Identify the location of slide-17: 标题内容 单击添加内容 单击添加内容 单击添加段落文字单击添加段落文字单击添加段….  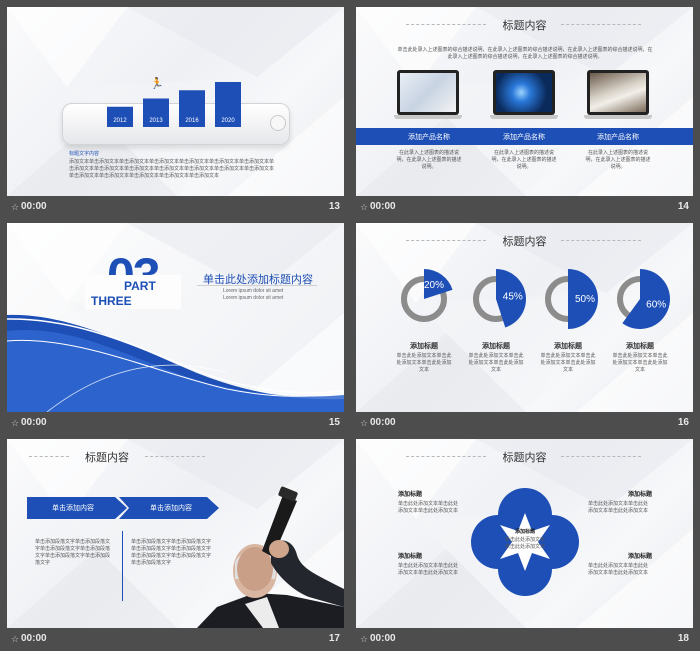
(175, 533).